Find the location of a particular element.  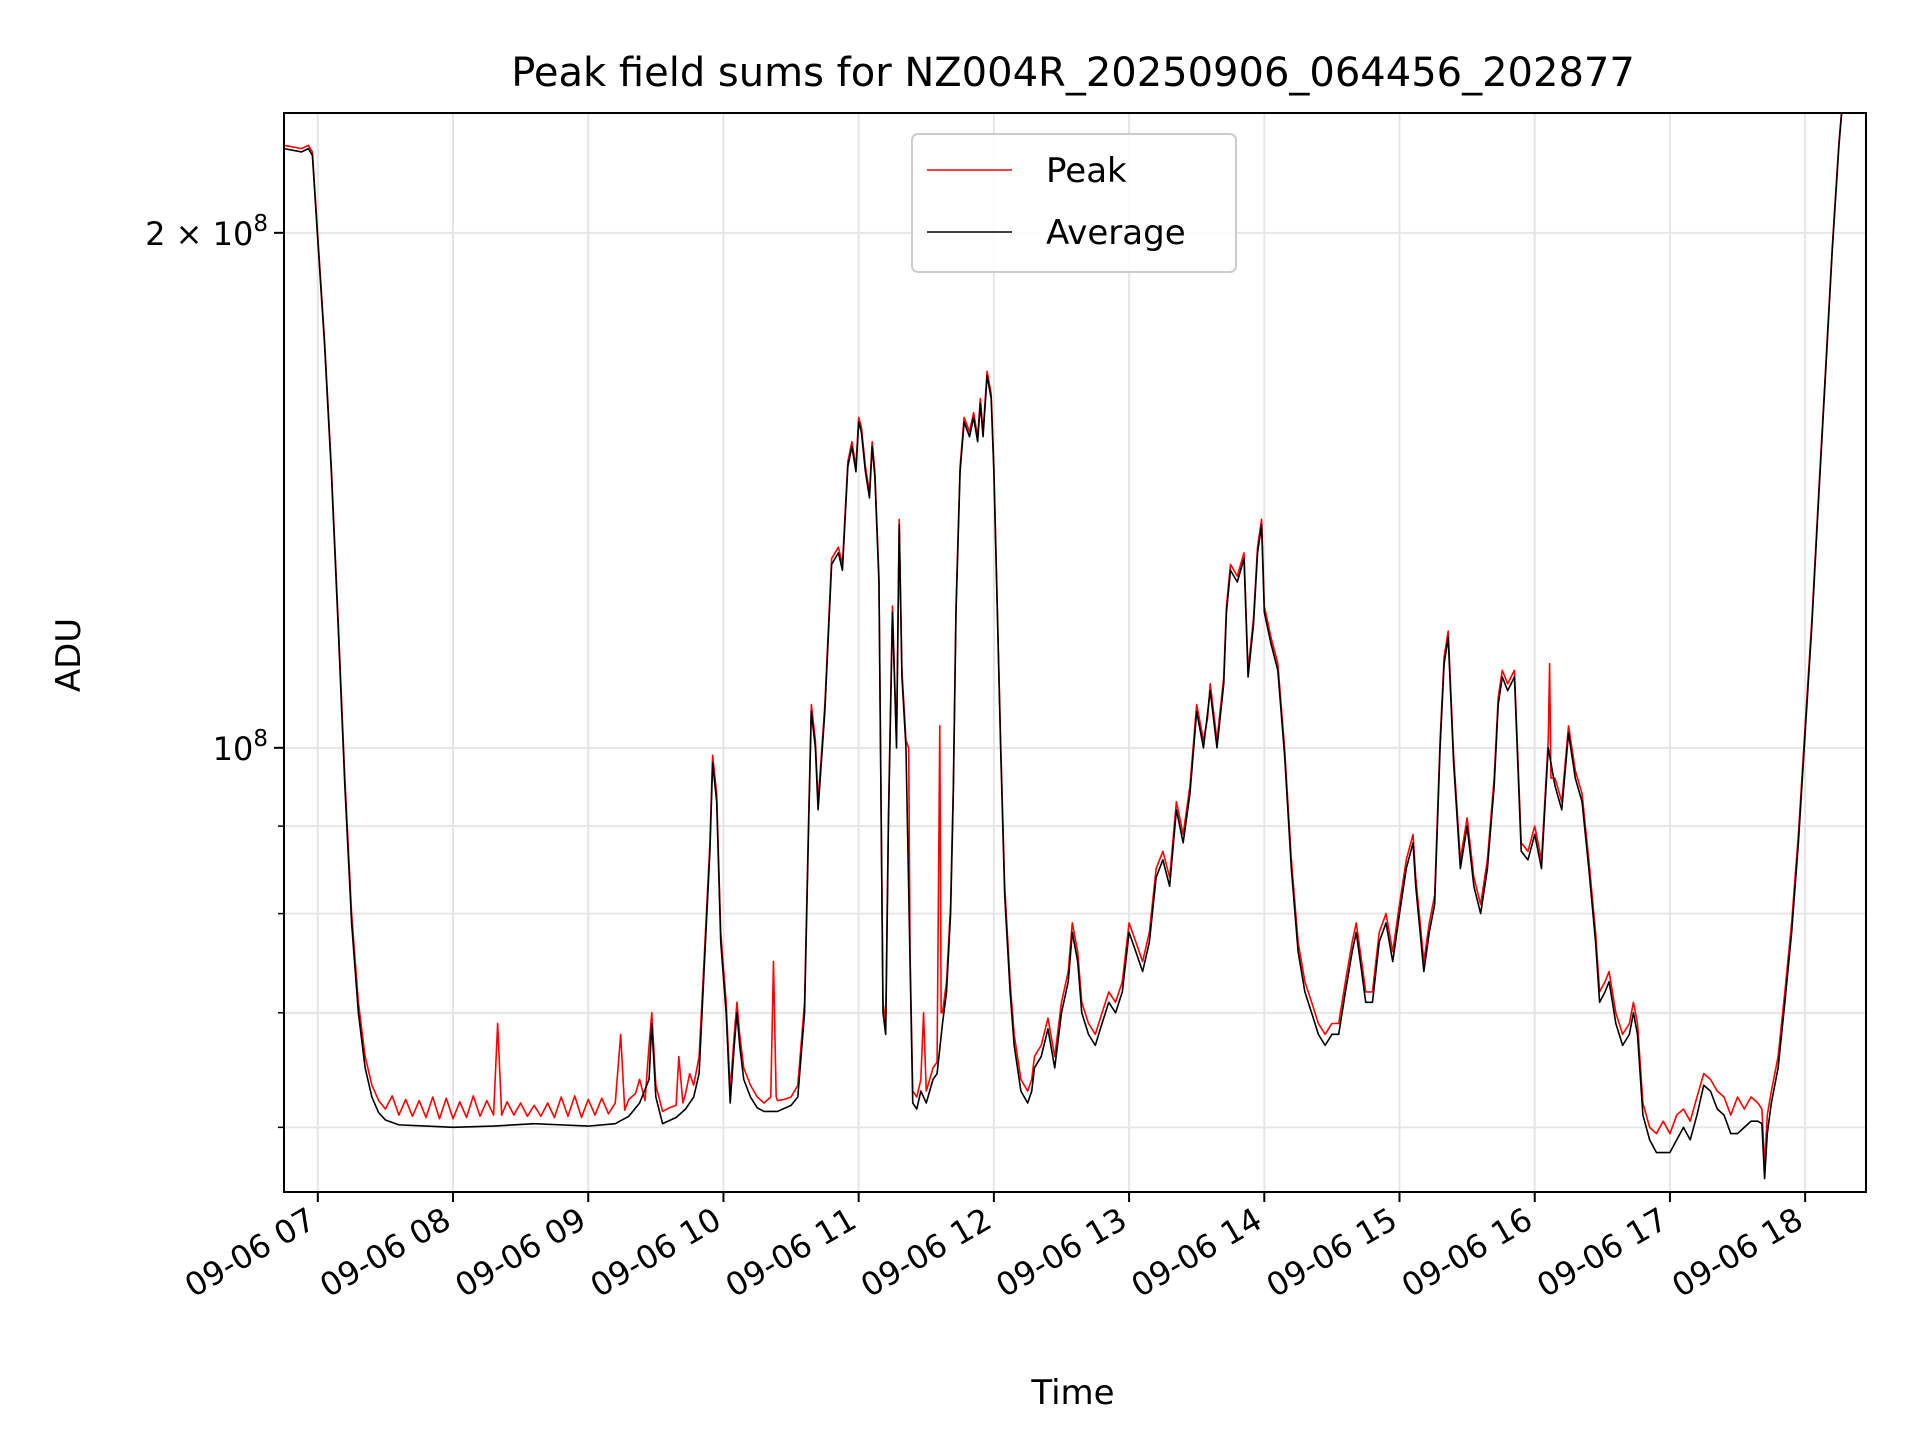

legend-box is located at coordinates (1074, 203).